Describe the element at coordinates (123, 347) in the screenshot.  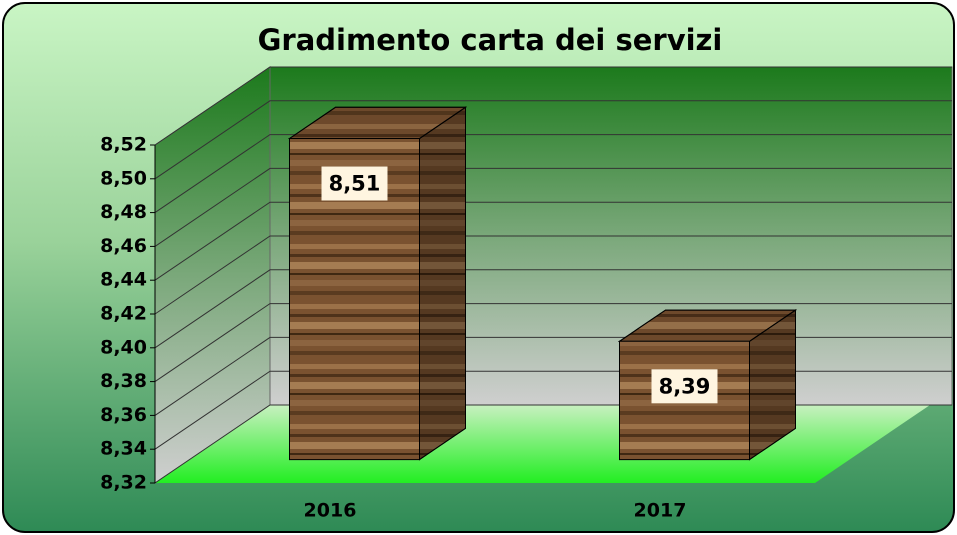
I see `y-tick-label: 8,40` at that location.